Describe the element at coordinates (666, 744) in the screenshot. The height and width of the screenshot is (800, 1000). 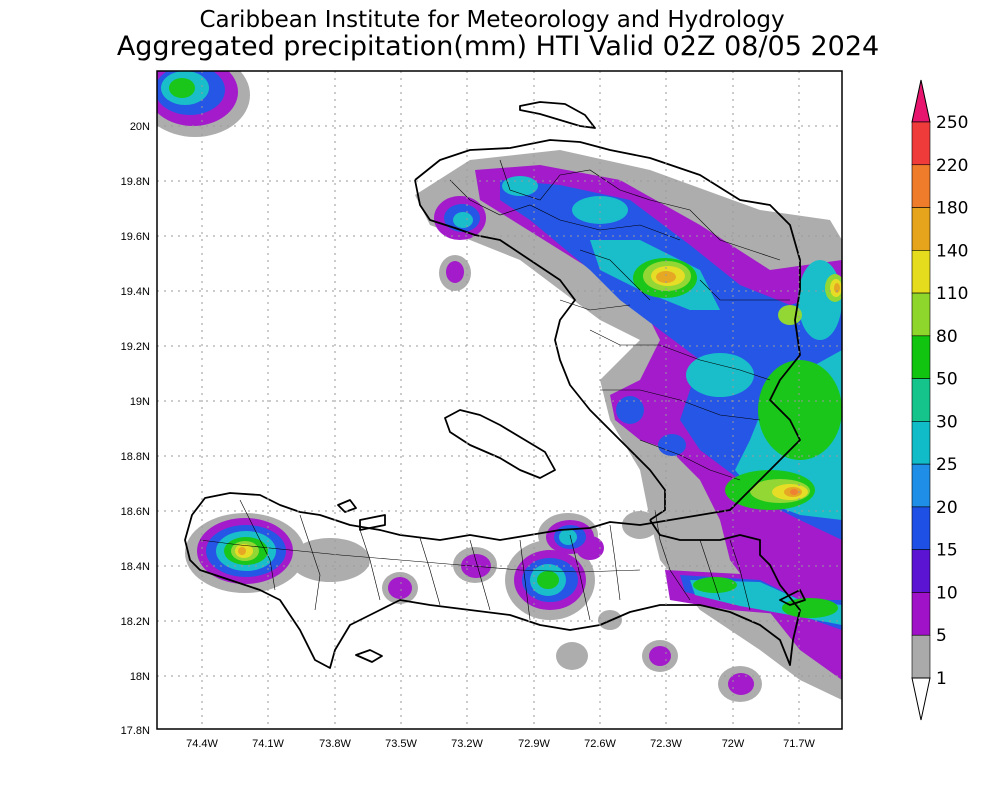
I see `x-tick-label: 72.3W` at that location.